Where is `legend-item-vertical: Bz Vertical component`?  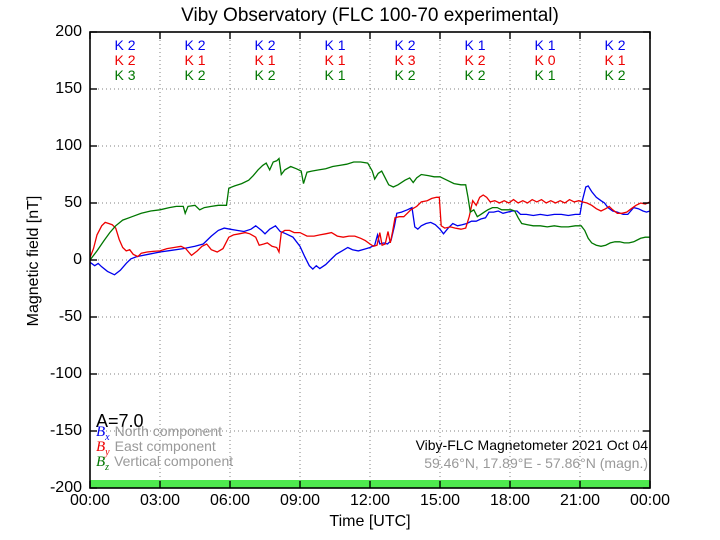
legend-item-vertical: Bz Vertical component is located at coordinates (165, 463).